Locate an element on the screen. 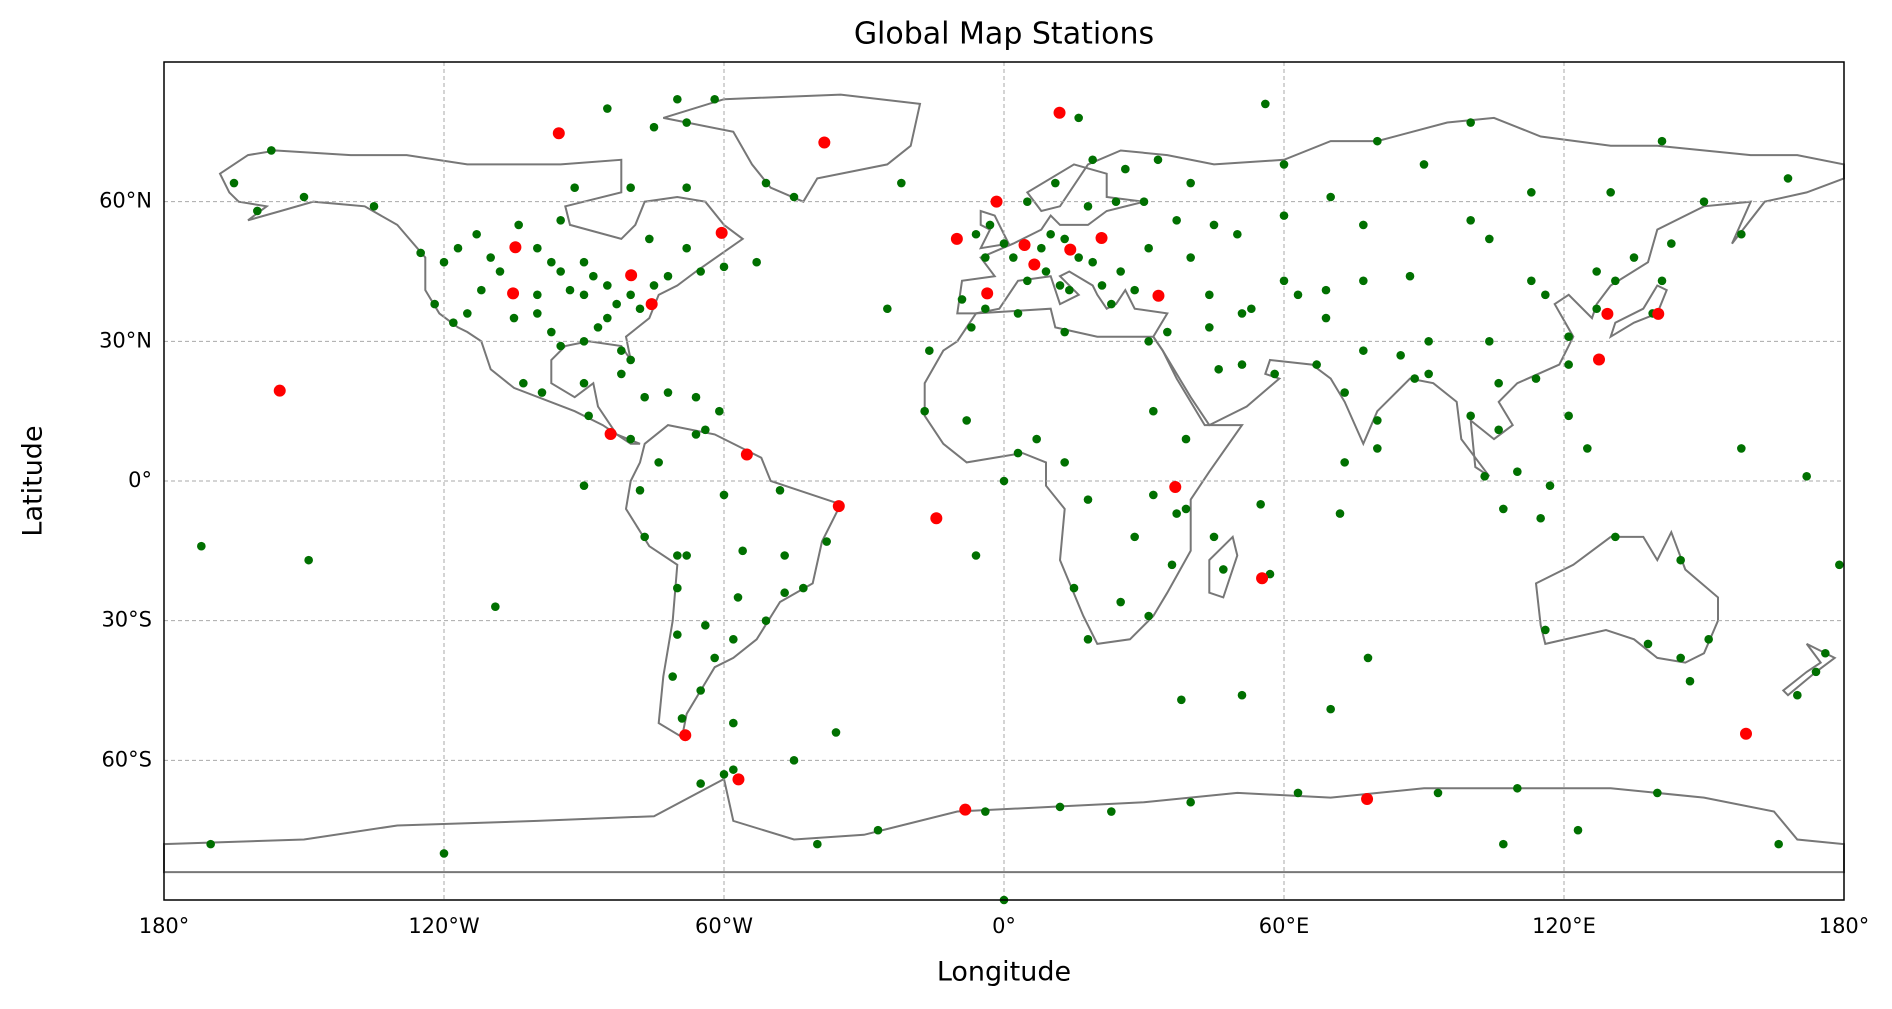 This screenshot has height=1009, width=1892. x-tick-label: 60°W is located at coordinates (724, 926).